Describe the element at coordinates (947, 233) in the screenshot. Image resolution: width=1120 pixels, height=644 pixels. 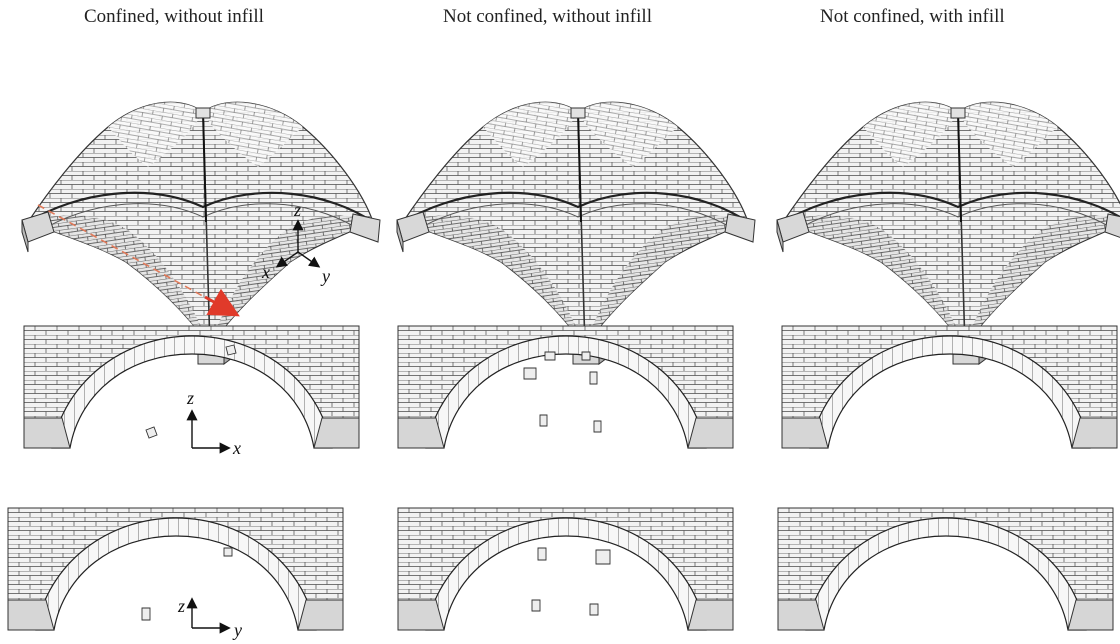
I see `vault-iso-not-confined-infill` at that location.